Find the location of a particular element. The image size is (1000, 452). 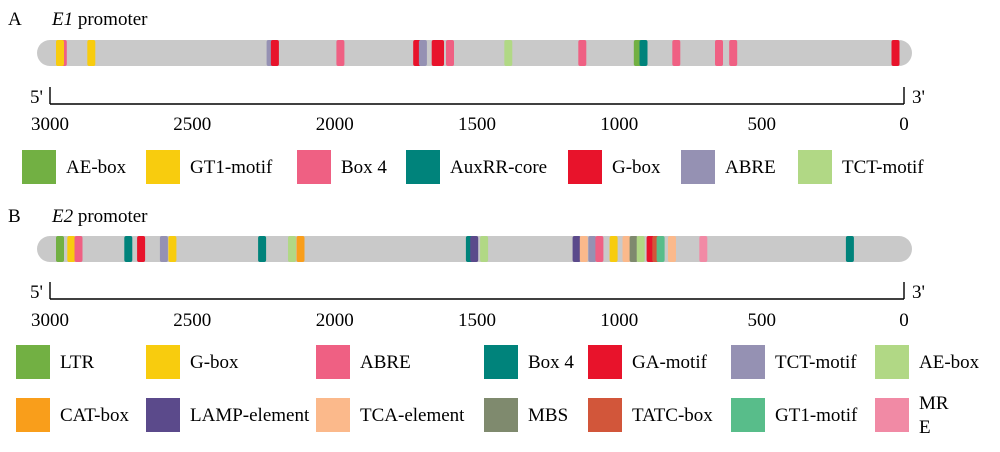

legend-label: MBS is located at coordinates (548, 415).